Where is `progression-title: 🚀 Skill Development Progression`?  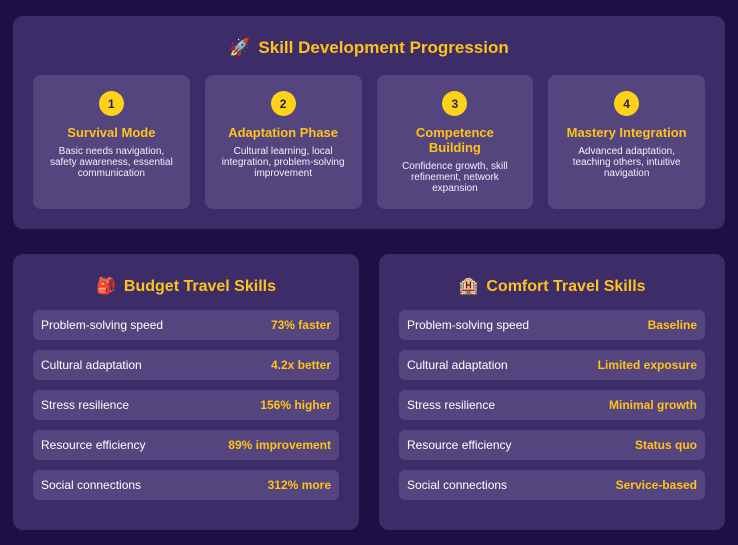
progression-title: 🚀 Skill Development Progression is located at coordinates (369, 47).